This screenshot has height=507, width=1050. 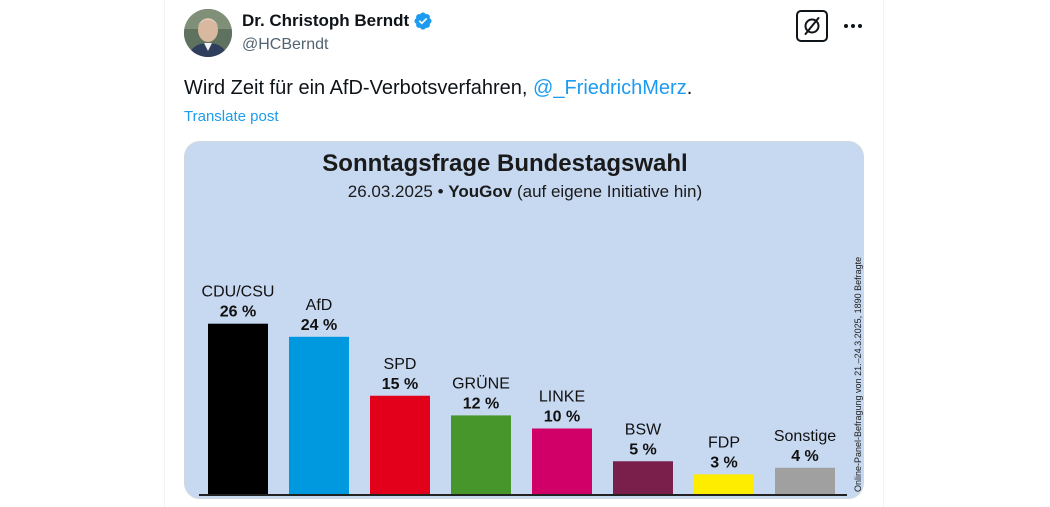 What do you see at coordinates (643, 429) in the screenshot?
I see `bar-label-bsw: BSW` at bounding box center [643, 429].